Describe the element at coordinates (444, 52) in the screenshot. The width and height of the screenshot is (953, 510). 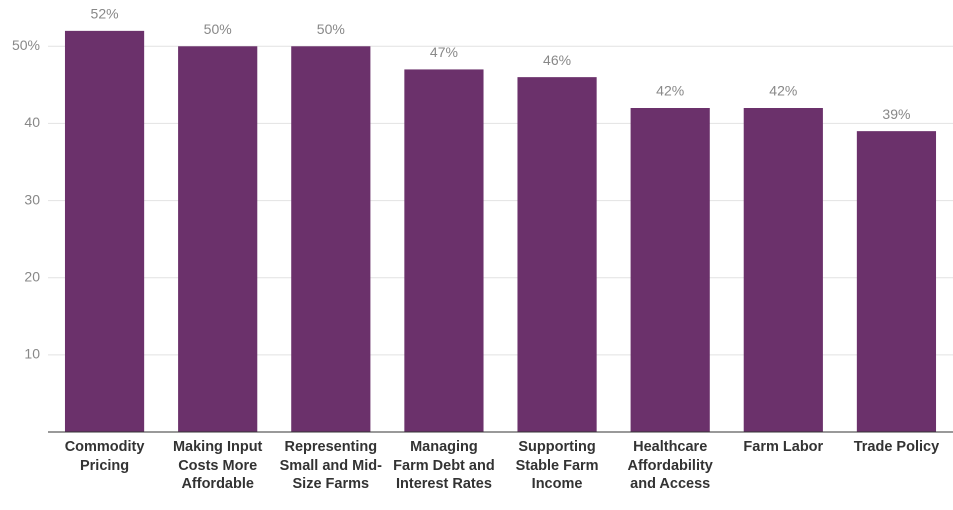
I see `value-label: 47%` at that location.